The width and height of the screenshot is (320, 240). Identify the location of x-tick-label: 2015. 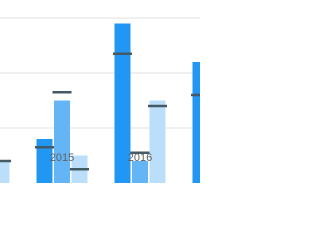
(62, 158).